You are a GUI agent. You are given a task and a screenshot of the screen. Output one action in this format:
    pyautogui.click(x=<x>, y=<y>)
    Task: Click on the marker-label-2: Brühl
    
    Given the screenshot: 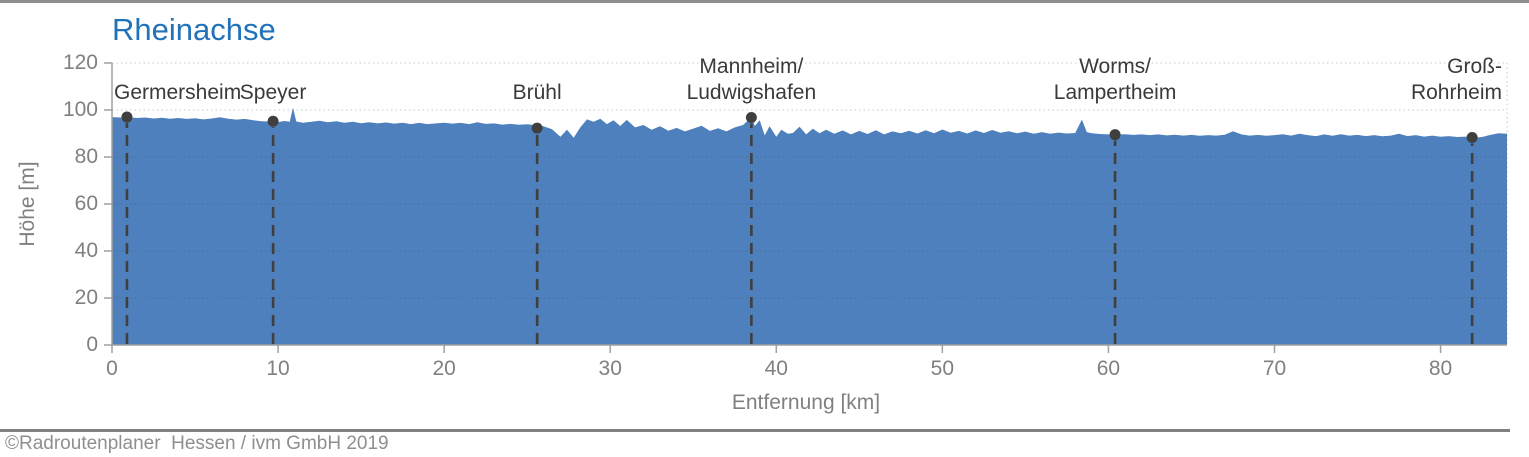 What is the action you would take?
    pyautogui.click(x=537, y=92)
    